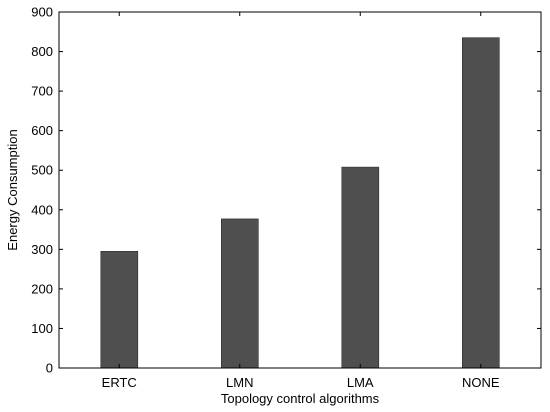 This screenshot has width=550, height=412. Describe the element at coordinates (42, 249) in the screenshot. I see `y-tick-label: 300` at that location.